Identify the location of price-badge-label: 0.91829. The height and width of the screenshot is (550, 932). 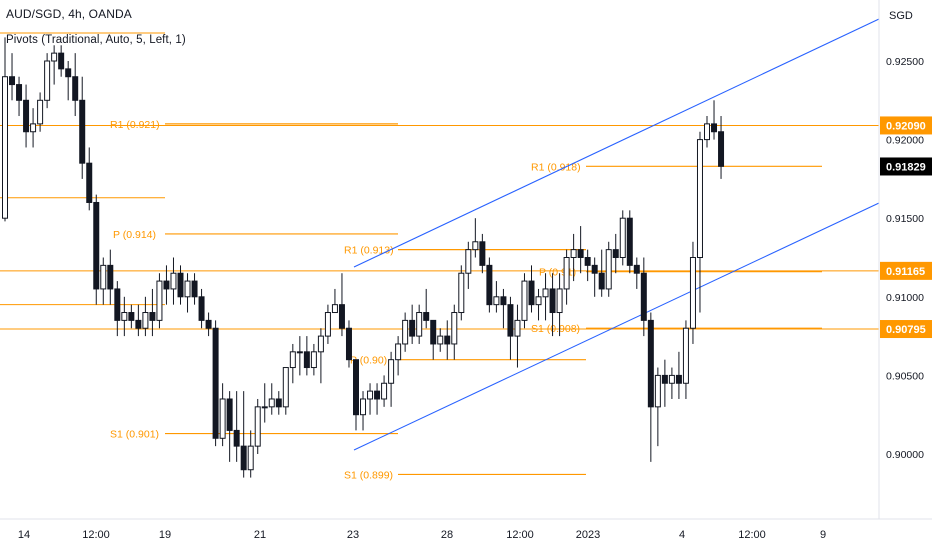
(906, 167).